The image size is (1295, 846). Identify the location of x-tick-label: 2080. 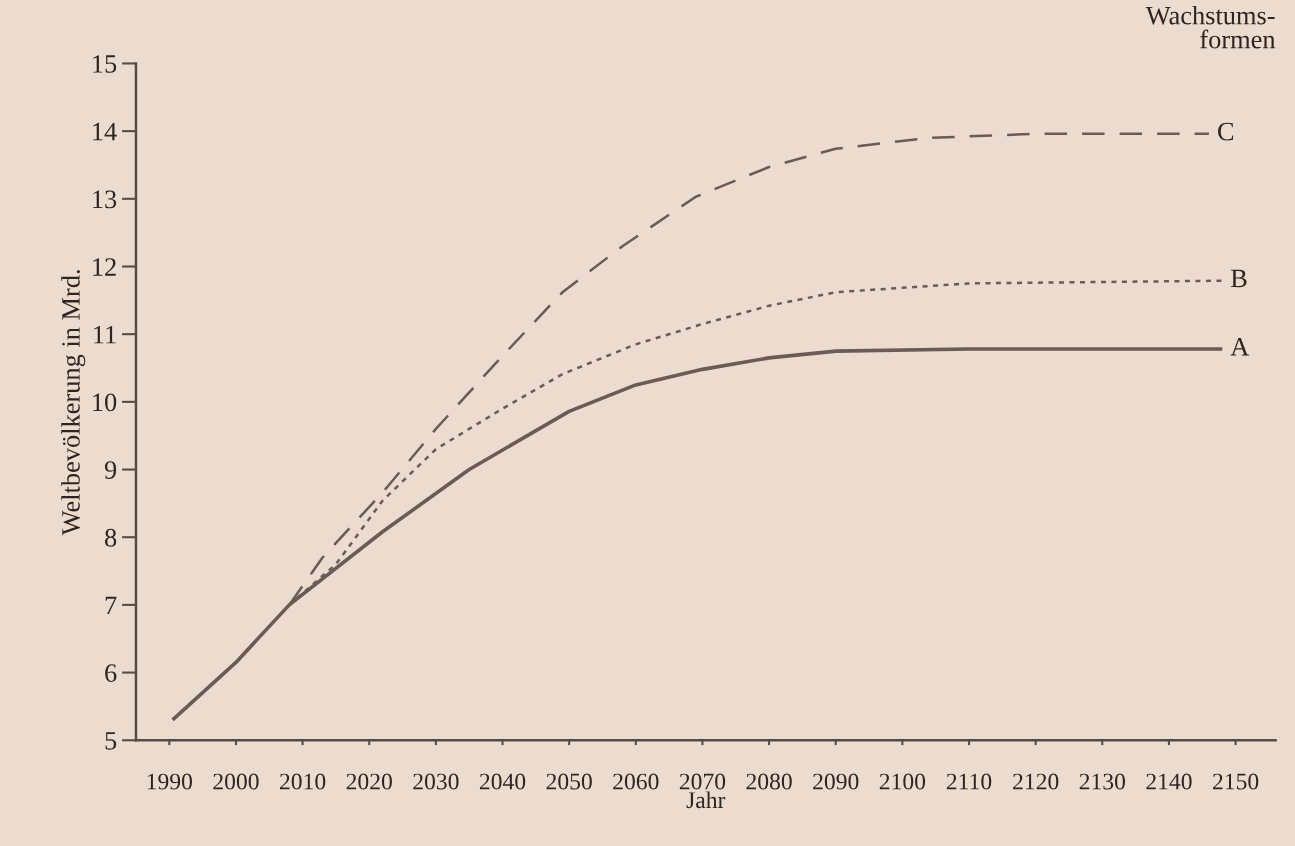
(769, 781).